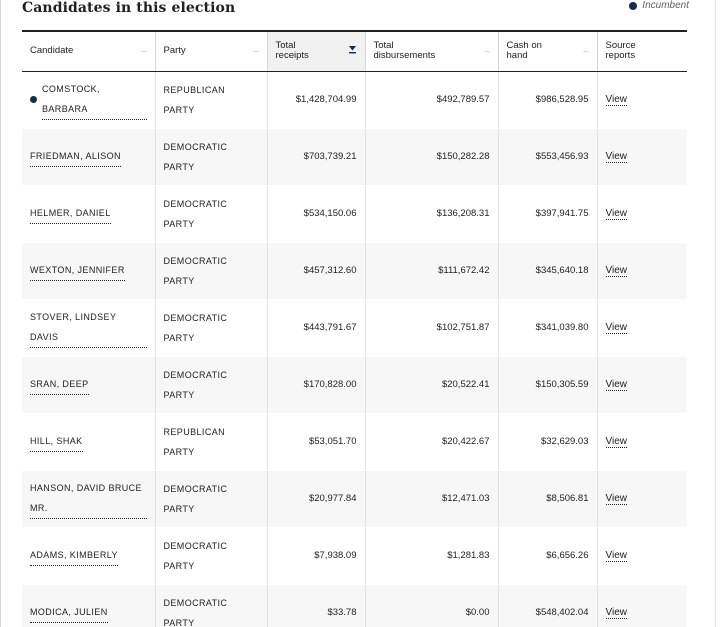  What do you see at coordinates (129, 8) in the screenshot?
I see `section-title: Candidates in this election` at bounding box center [129, 8].